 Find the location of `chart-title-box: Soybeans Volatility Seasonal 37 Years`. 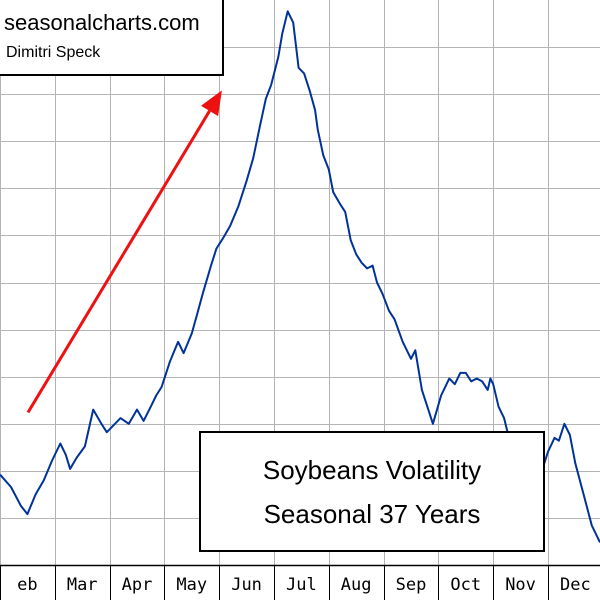

chart-title-box: Soybeans Volatility Seasonal 37 Years is located at coordinates (372, 491).